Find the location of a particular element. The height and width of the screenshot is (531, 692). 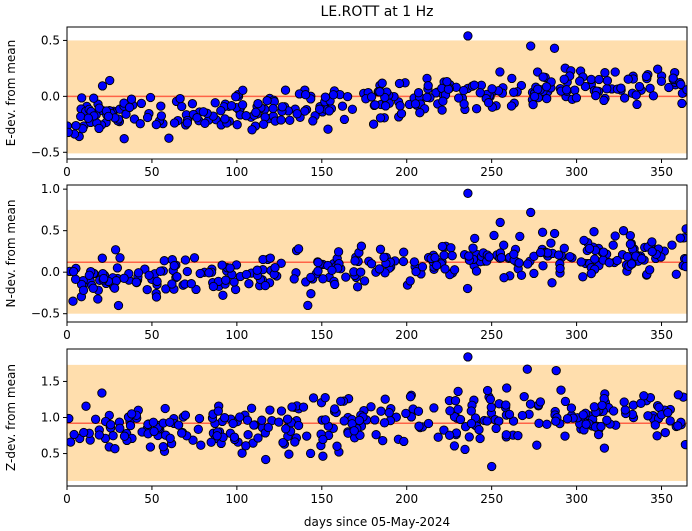

x-tick-label: 50 is located at coordinates (151, 499).